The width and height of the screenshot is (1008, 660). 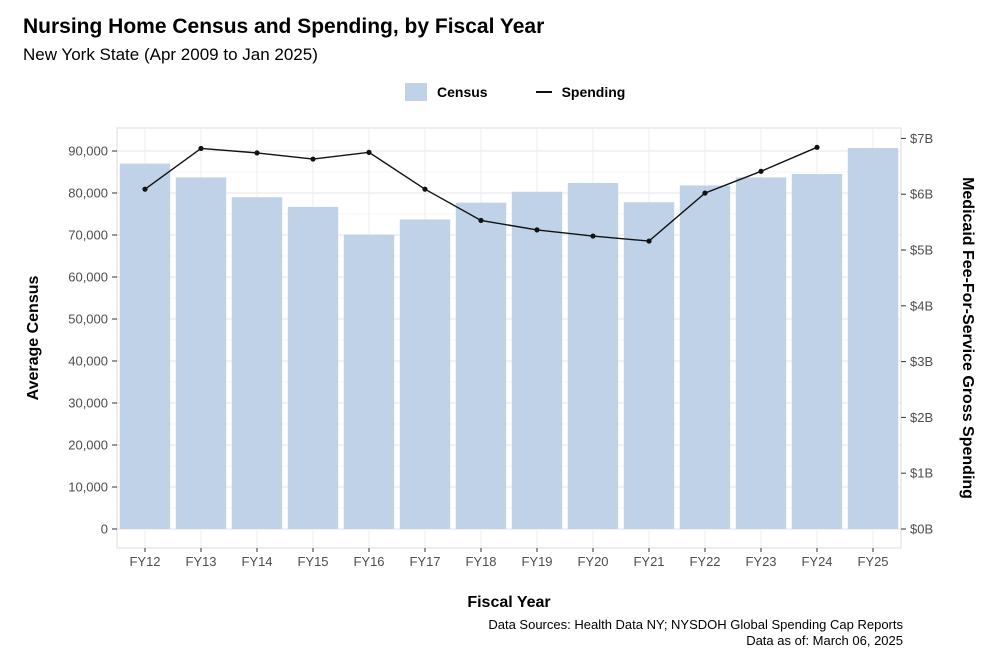 What do you see at coordinates (536, 561) in the screenshot?
I see `x-tick-label: FY19` at bounding box center [536, 561].